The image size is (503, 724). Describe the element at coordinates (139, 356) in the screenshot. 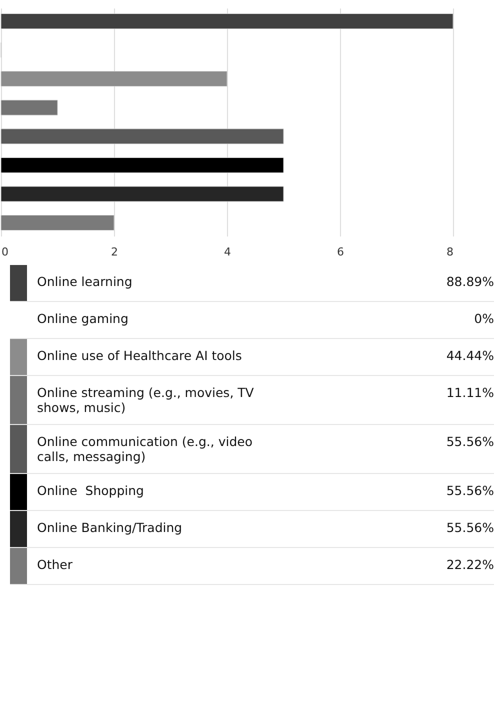

I see `category-label: Online use of Healthcare AI tools` at that location.